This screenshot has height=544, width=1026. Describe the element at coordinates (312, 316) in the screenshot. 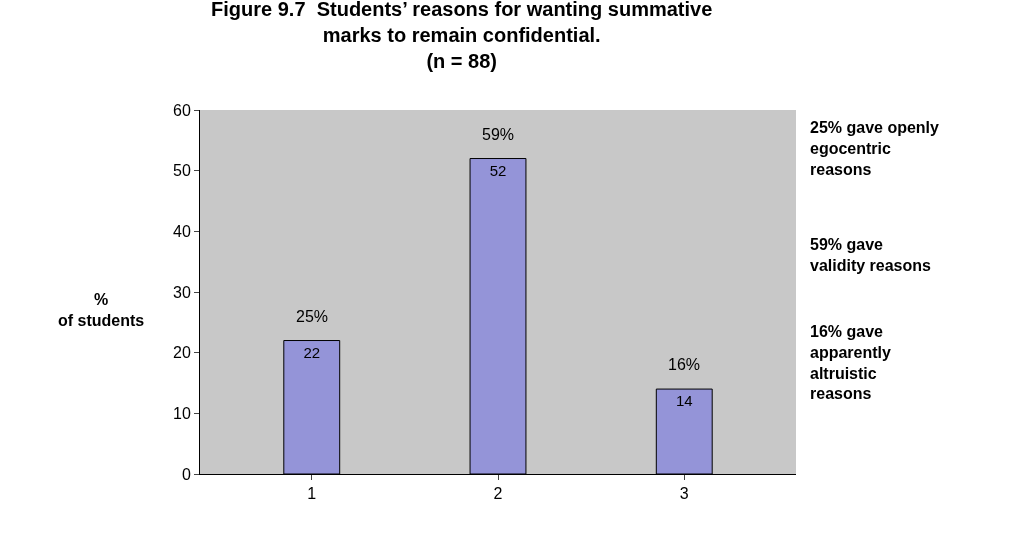

I see `annotation: 25%` at that location.